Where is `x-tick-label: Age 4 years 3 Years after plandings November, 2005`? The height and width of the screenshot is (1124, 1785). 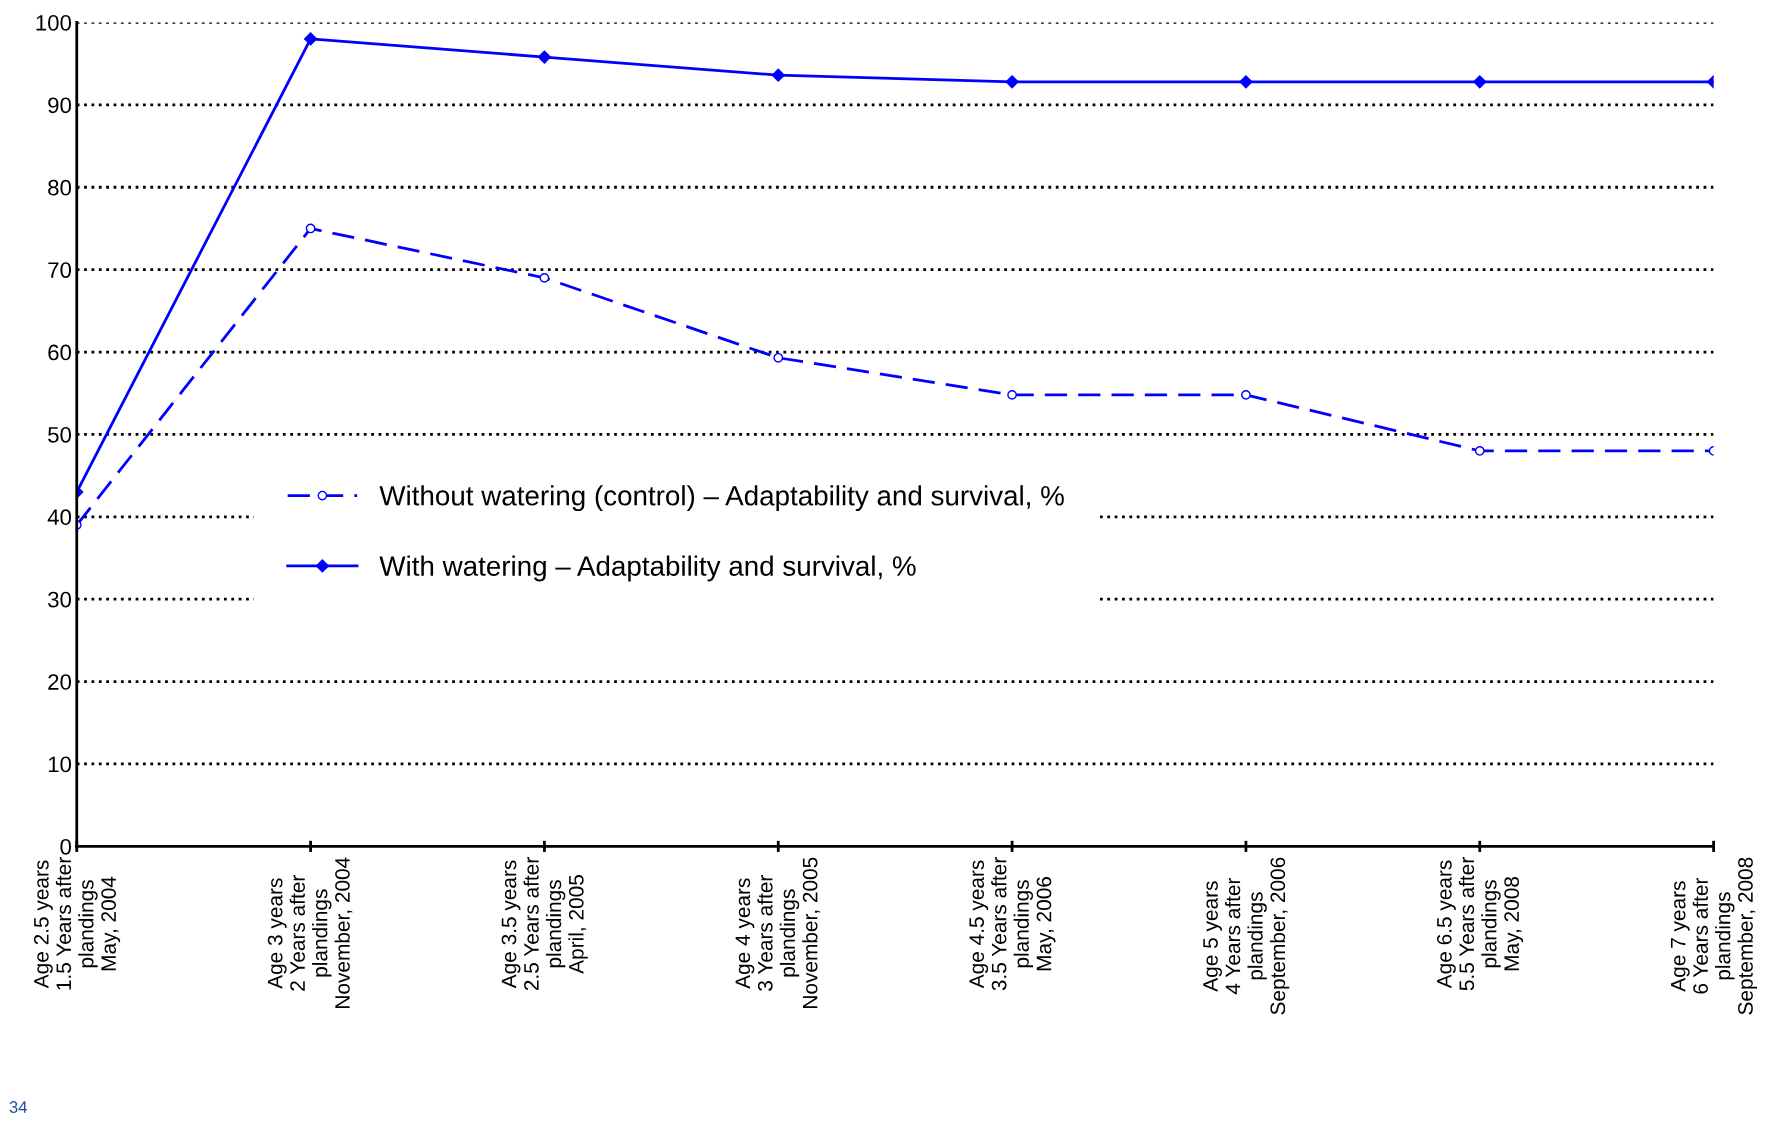
x-tick-label: Age 4 years 3 Years after plandings November, 2005 is located at coordinates (777, 932).